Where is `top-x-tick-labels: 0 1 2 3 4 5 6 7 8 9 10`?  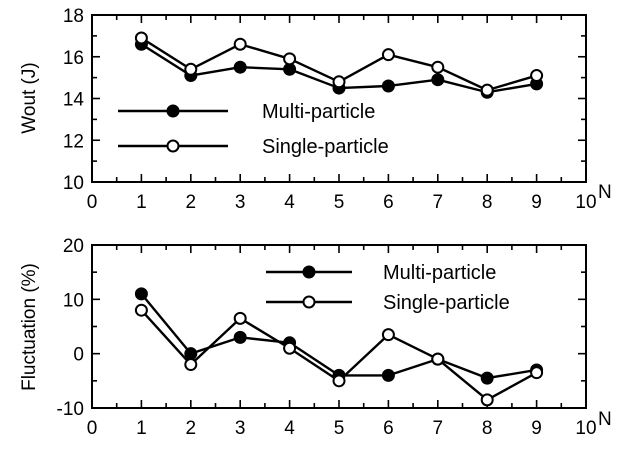
top-x-tick-labels: 0 1 2 3 4 5 6 7 8 9 10 is located at coordinates (342, 202).